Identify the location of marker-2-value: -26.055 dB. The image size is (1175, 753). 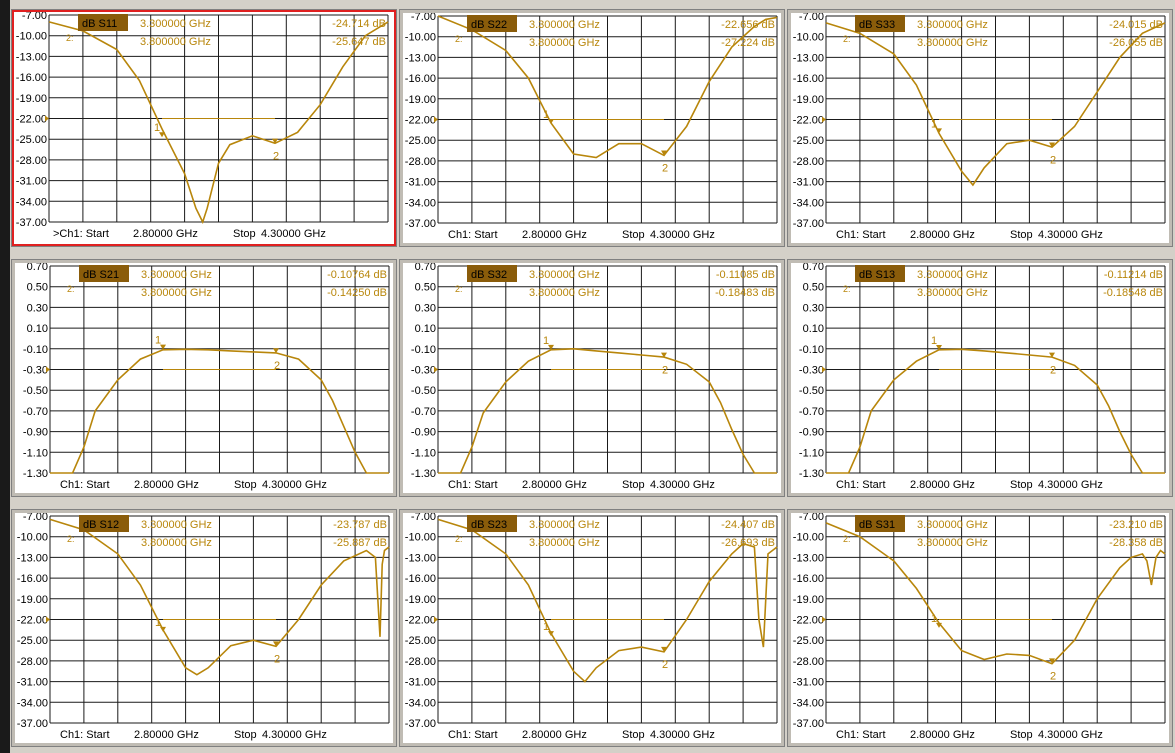
(1136, 43).